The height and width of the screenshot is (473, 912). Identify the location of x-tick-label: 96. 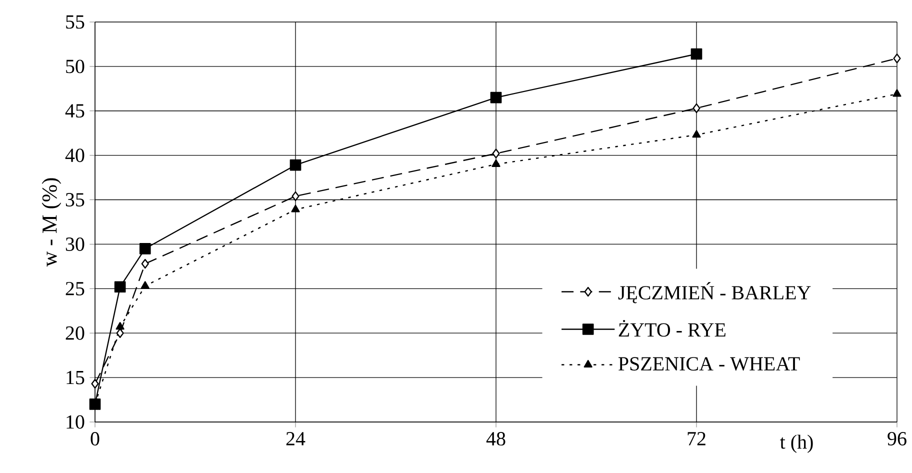
(897, 439).